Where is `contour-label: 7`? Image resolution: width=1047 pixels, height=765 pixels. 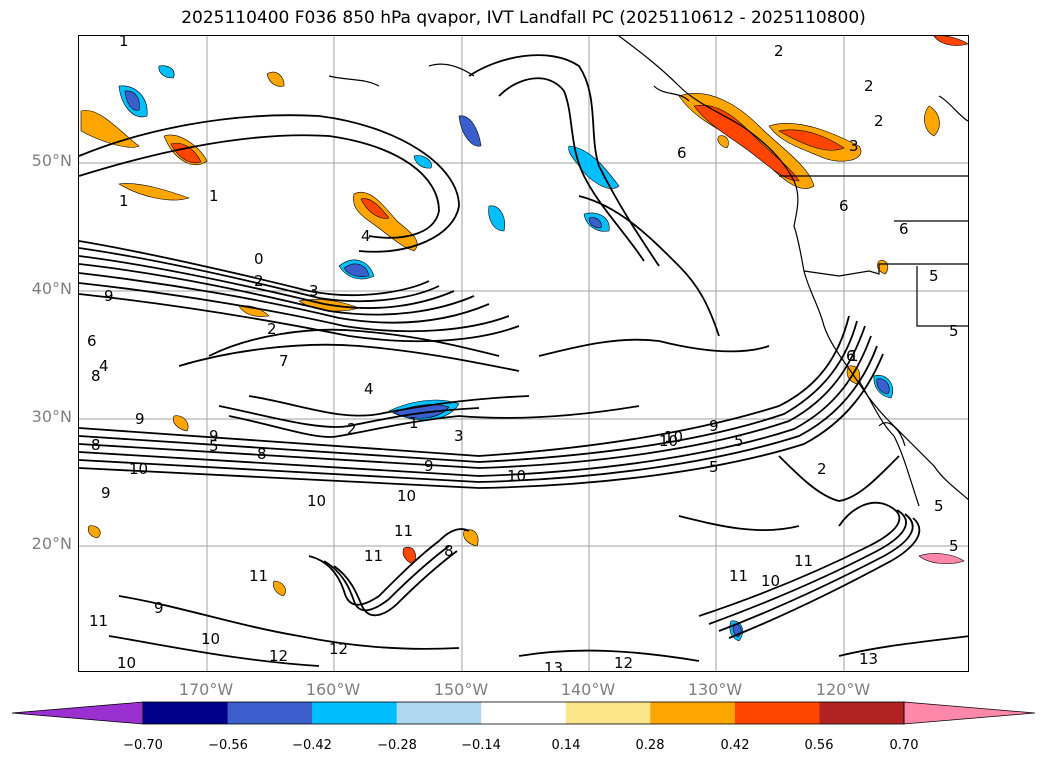
contour-label: 7 is located at coordinates (284, 361).